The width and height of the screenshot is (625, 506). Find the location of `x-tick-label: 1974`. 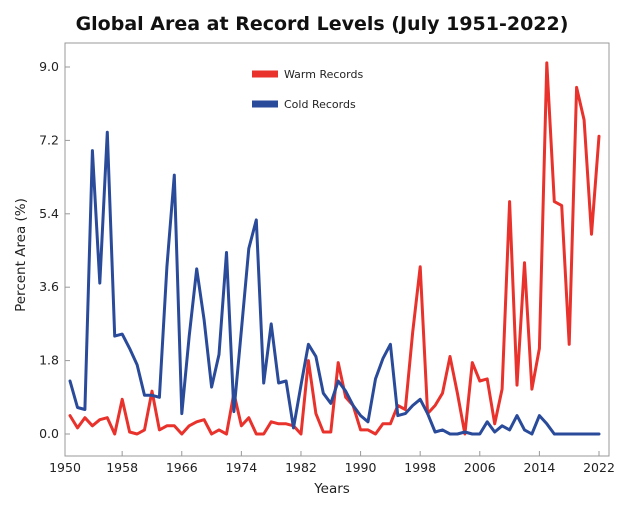

x-tick-label: 1974 is located at coordinates (241, 467).